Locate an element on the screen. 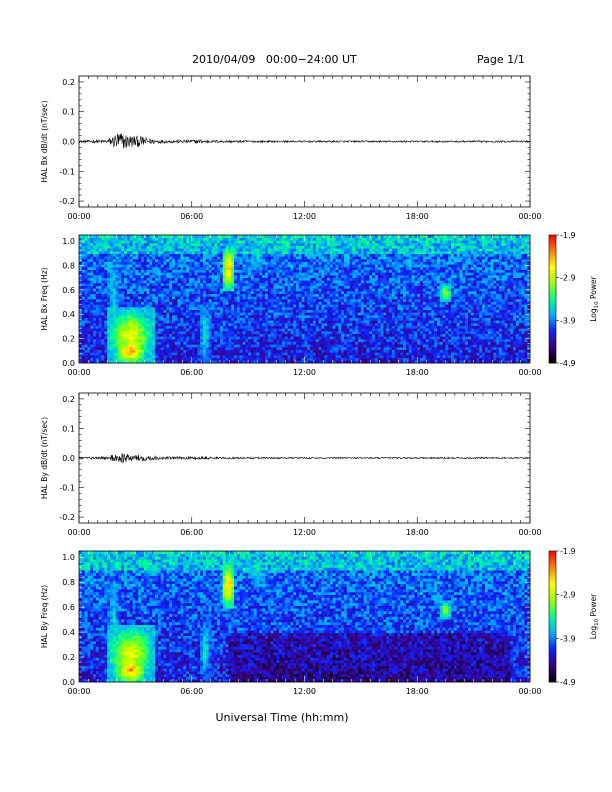  x-tick-label: 00:00 is located at coordinates (78, 216).